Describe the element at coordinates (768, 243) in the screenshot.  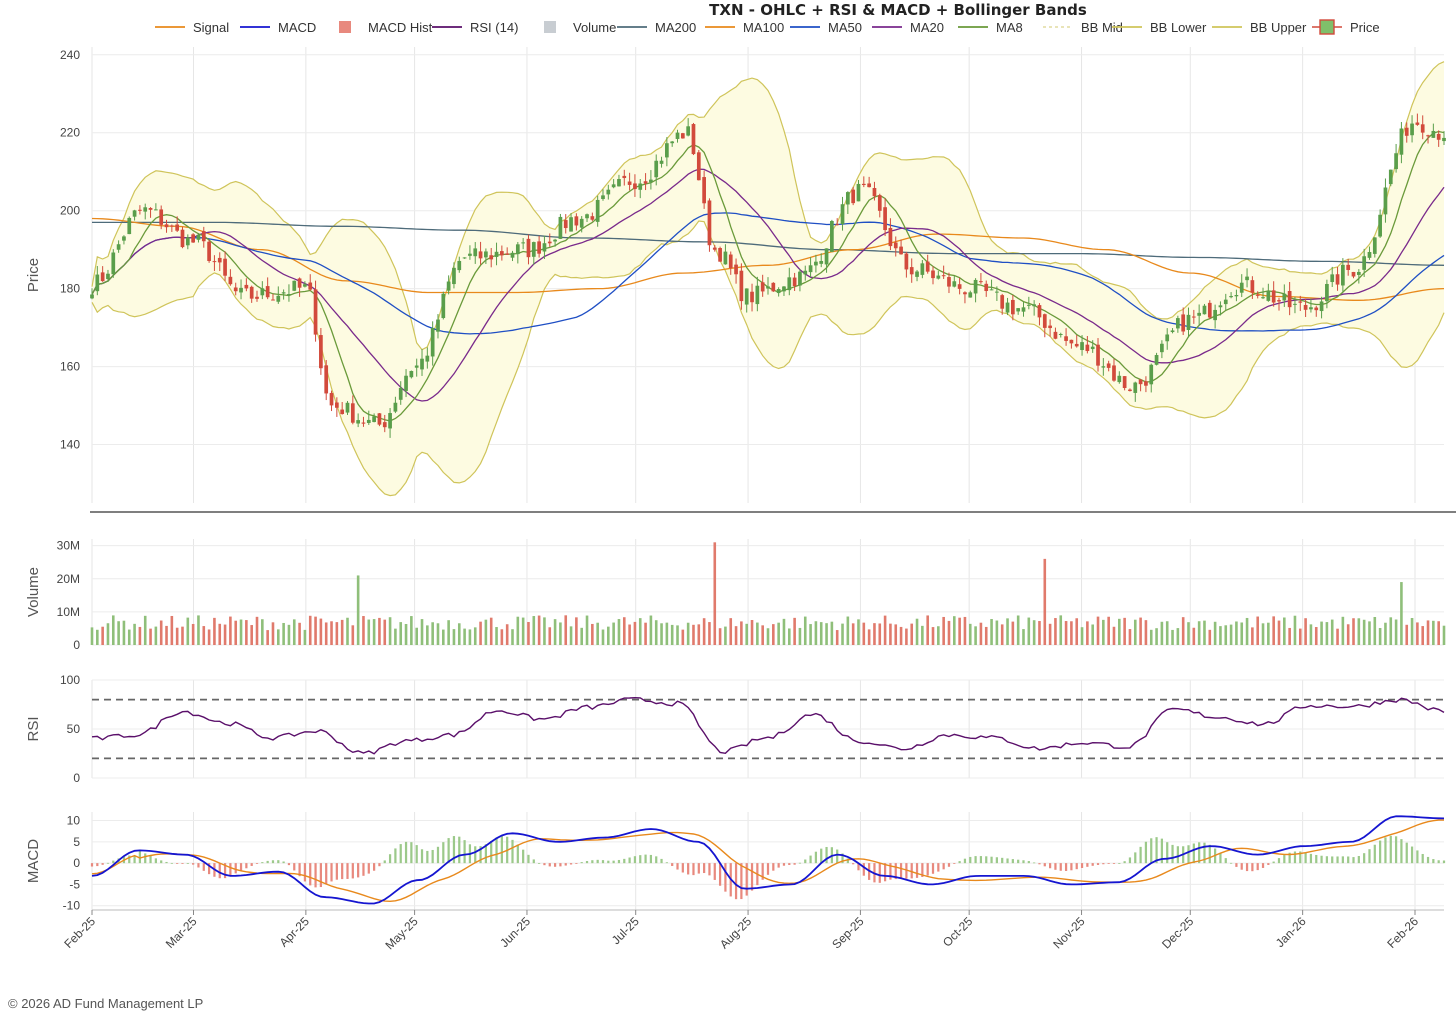
I see `ma200-line` at that location.